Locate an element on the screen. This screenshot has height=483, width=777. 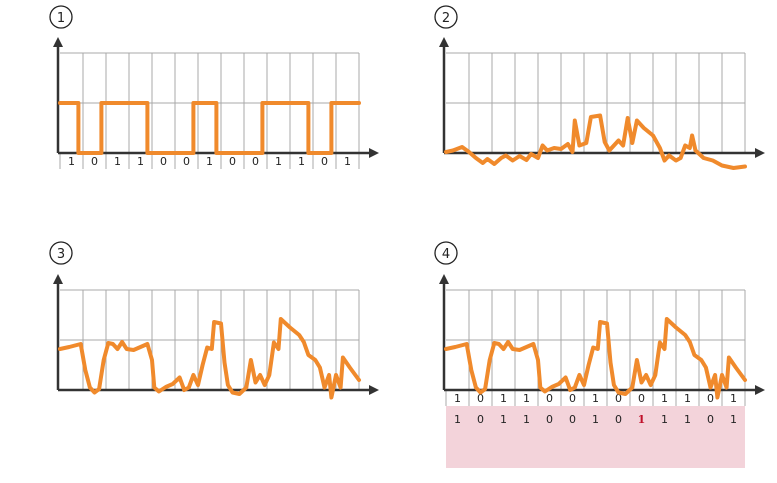
panel-number: 4 is located at coordinates (446, 254).